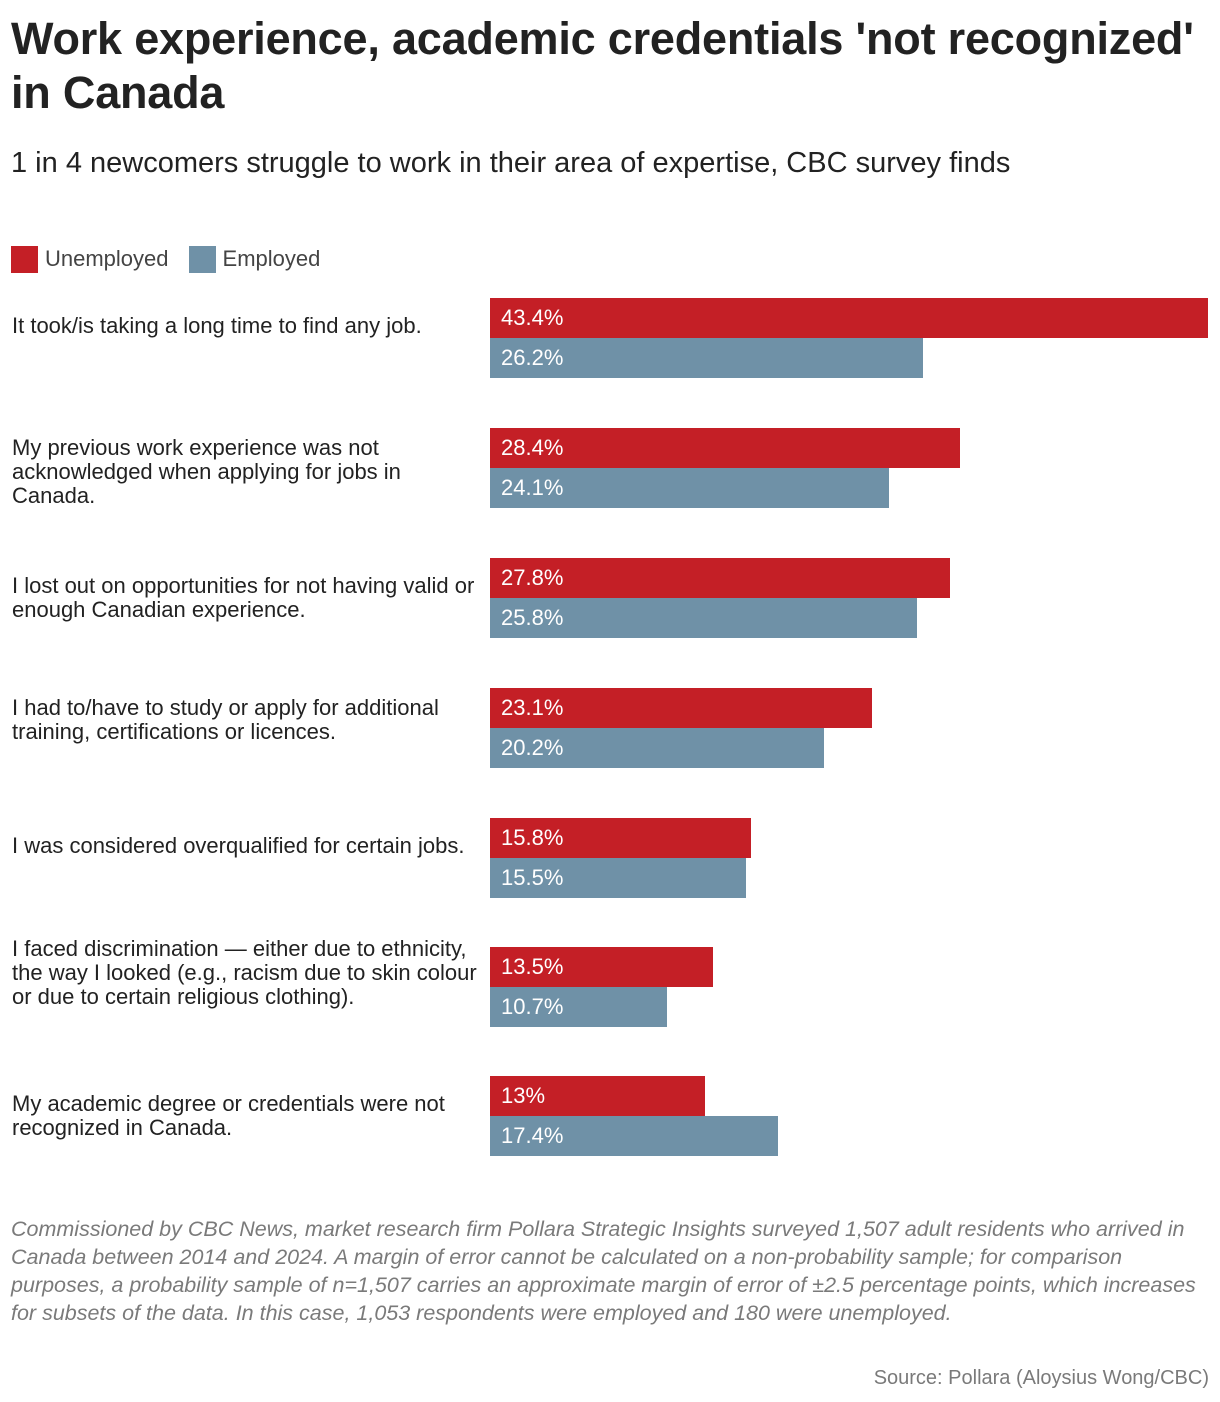 This screenshot has width=1220, height=1402. Describe the element at coordinates (532, 1135) in the screenshot. I see `bar-value-label: 17.4%` at that location.